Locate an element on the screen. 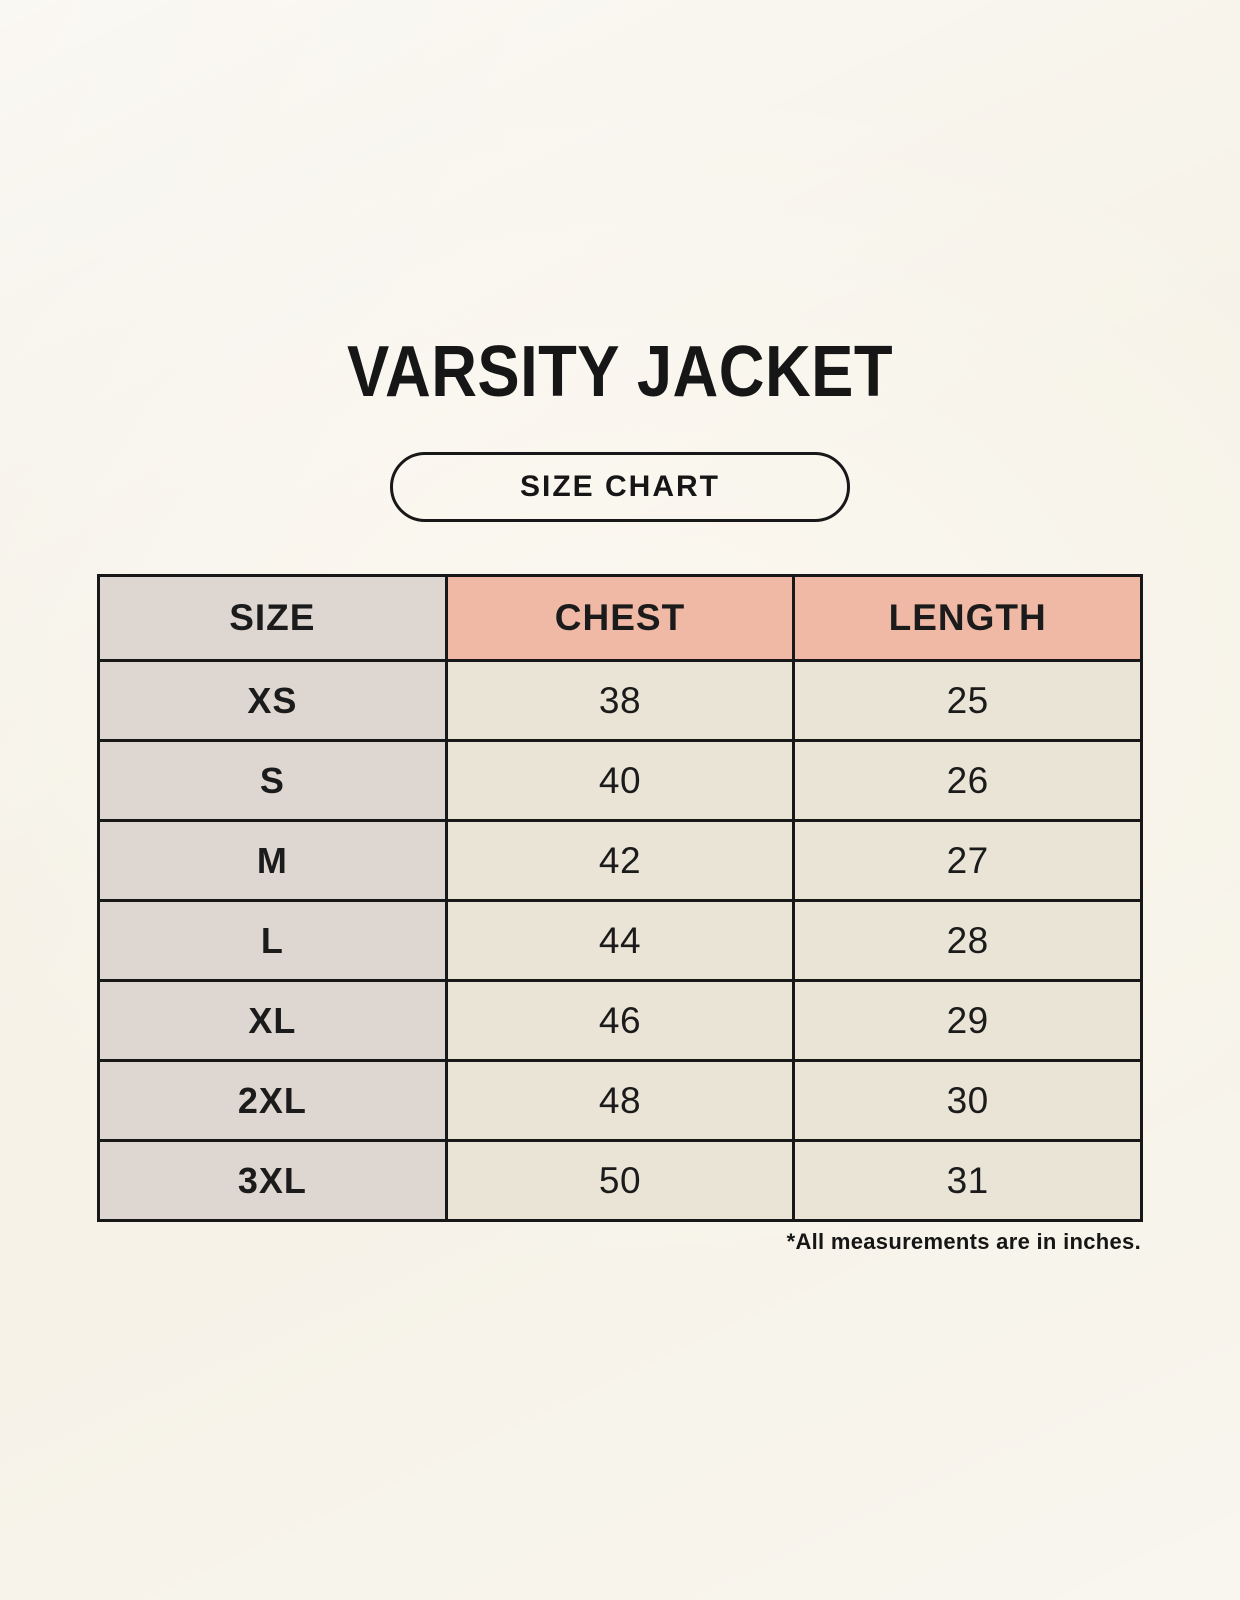 This screenshot has height=1600, width=1240. length-cell: 28 is located at coordinates (967, 940).